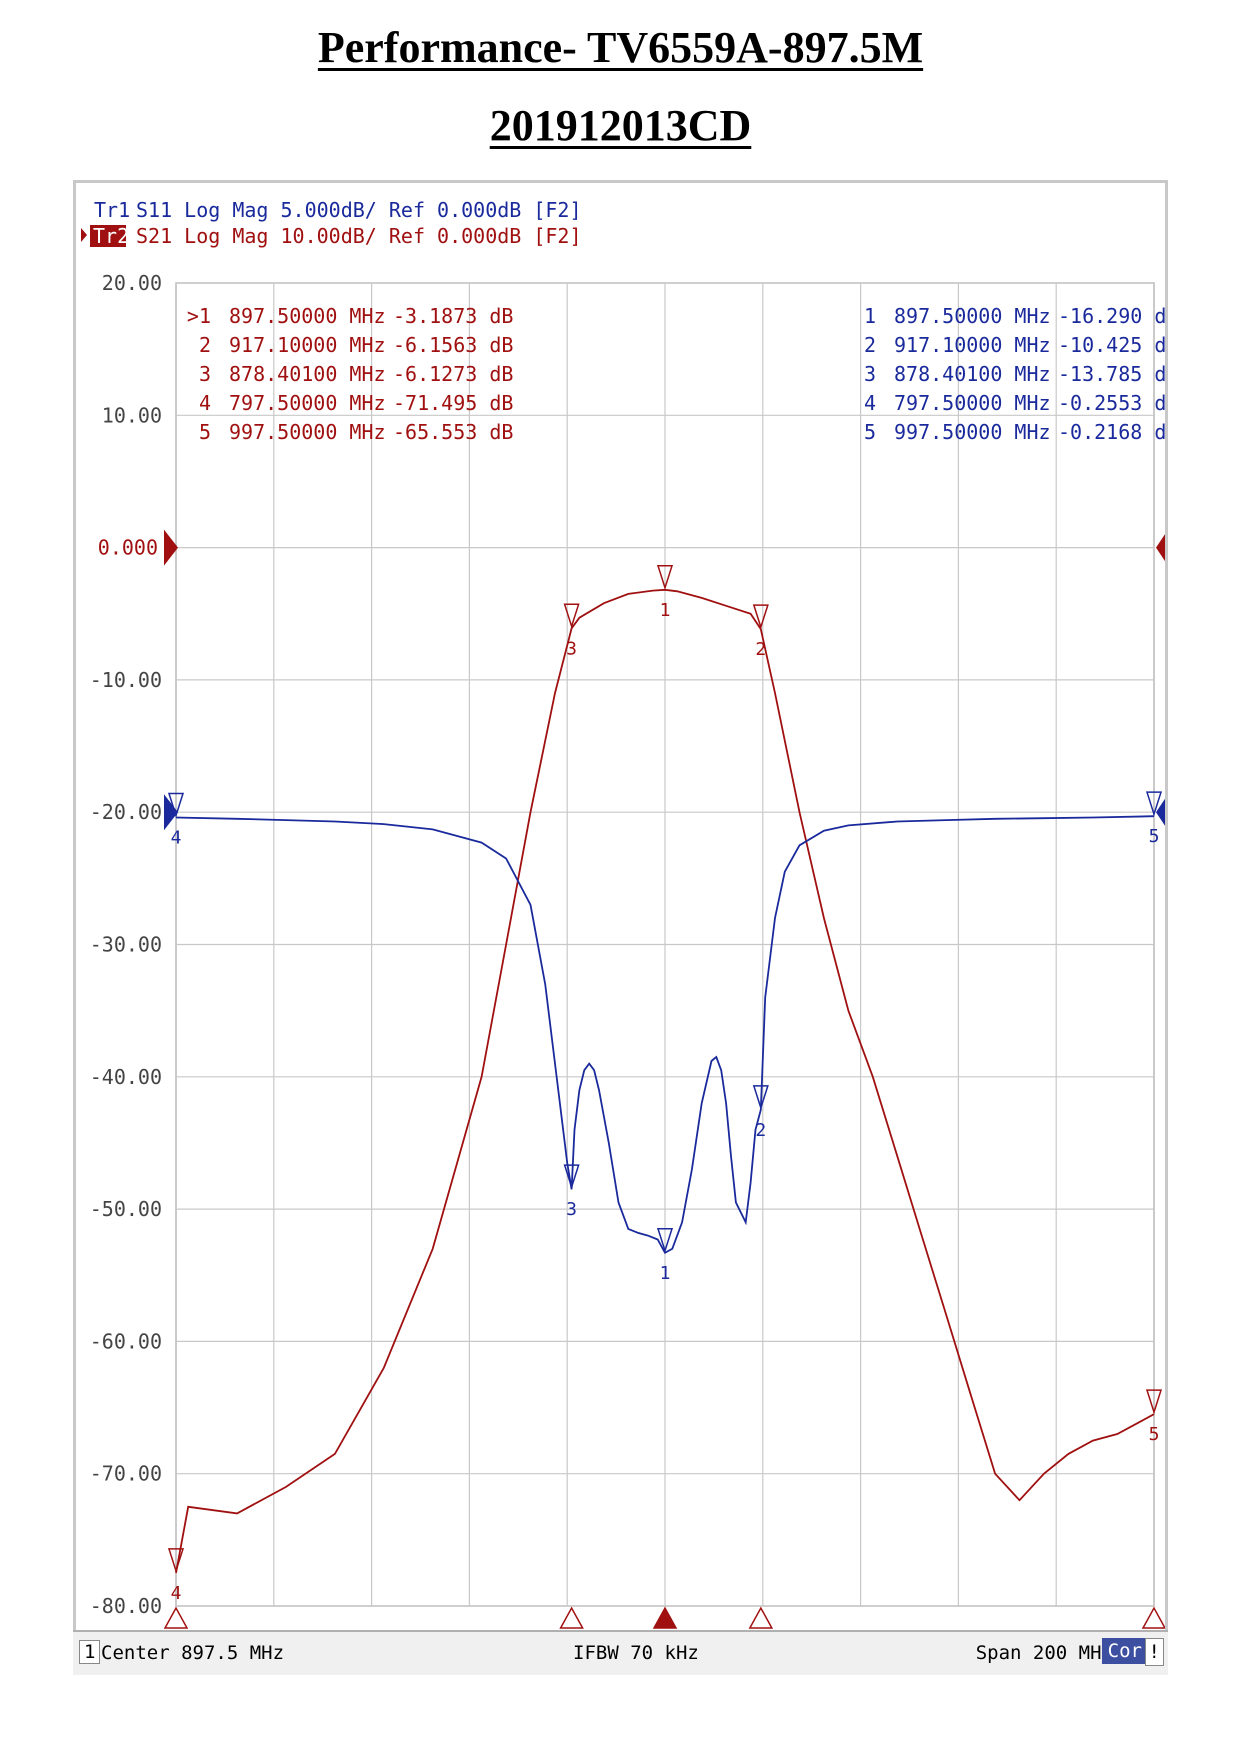 This screenshot has height=1755, width=1241. I want to click on marker-value: -10.425 dB, so click(1111, 345).